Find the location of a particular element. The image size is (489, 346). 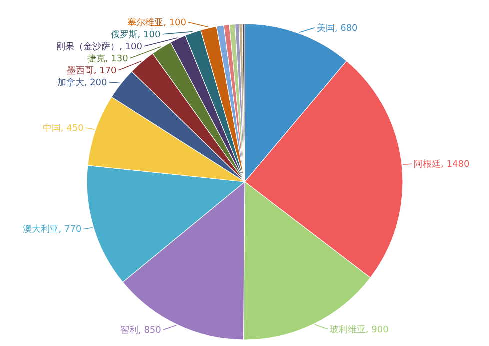

slice-label: 中国, 450 is located at coordinates (63, 128).